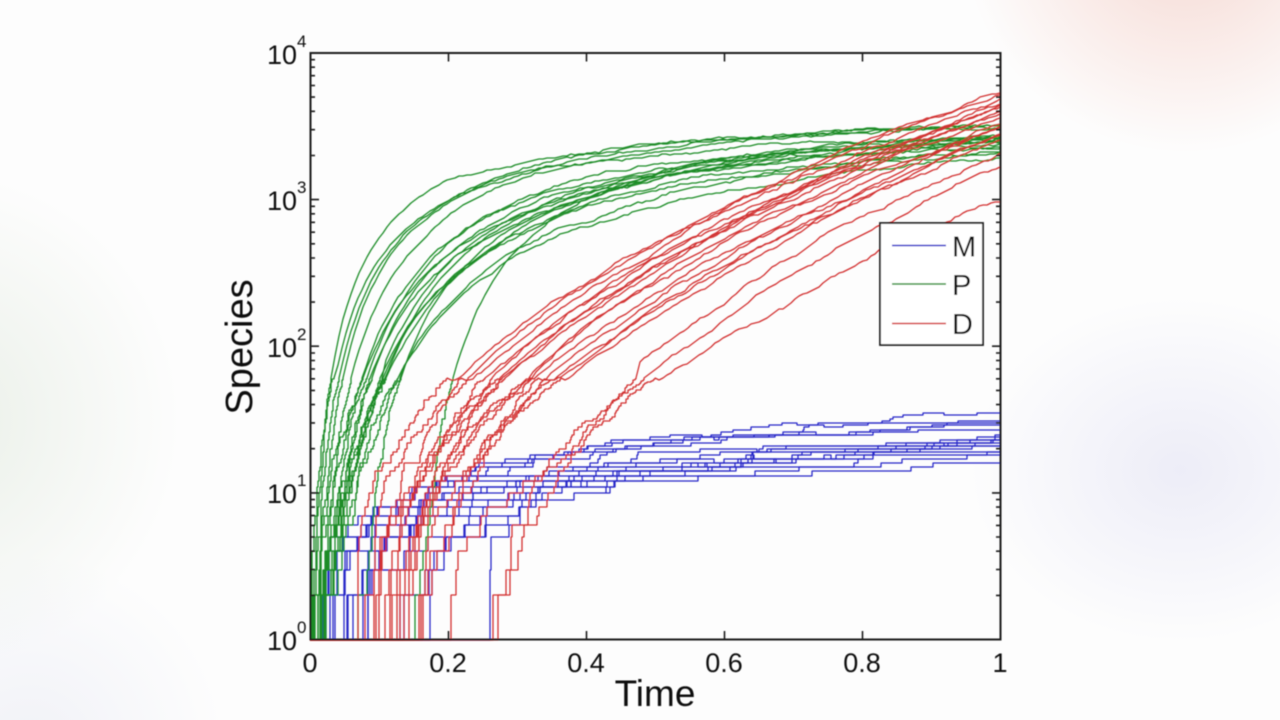 The width and height of the screenshot is (1280, 720). What do you see at coordinates (586, 663) in the screenshot?
I see `svg-text: 0.4` at bounding box center [586, 663].